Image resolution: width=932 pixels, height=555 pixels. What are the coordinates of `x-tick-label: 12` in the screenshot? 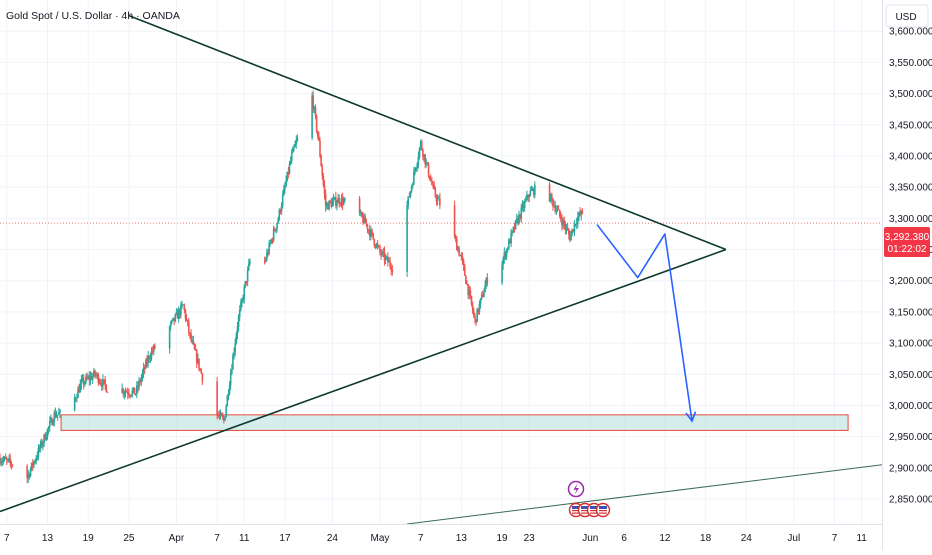 It's located at (665, 538).